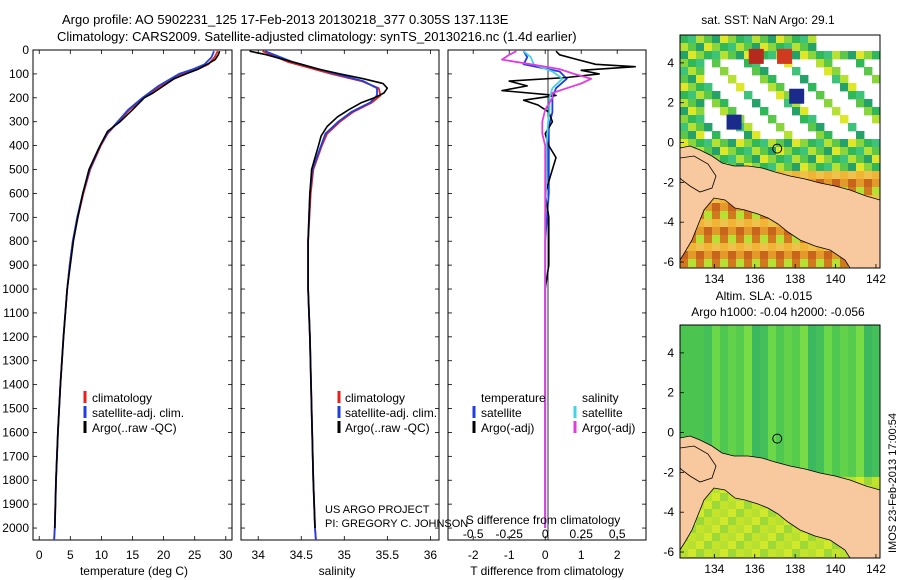 The image size is (900, 580). I want to click on depth-tick-label: 0, so click(25, 50).